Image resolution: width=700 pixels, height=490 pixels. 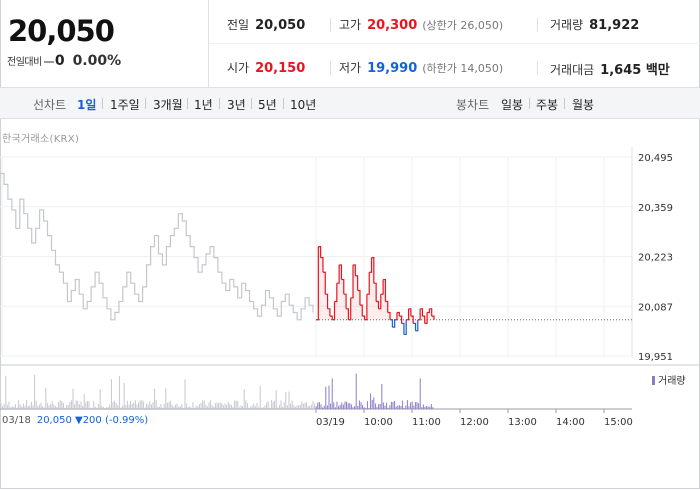 I want to click on stat-value: 81,922, so click(x=614, y=25).